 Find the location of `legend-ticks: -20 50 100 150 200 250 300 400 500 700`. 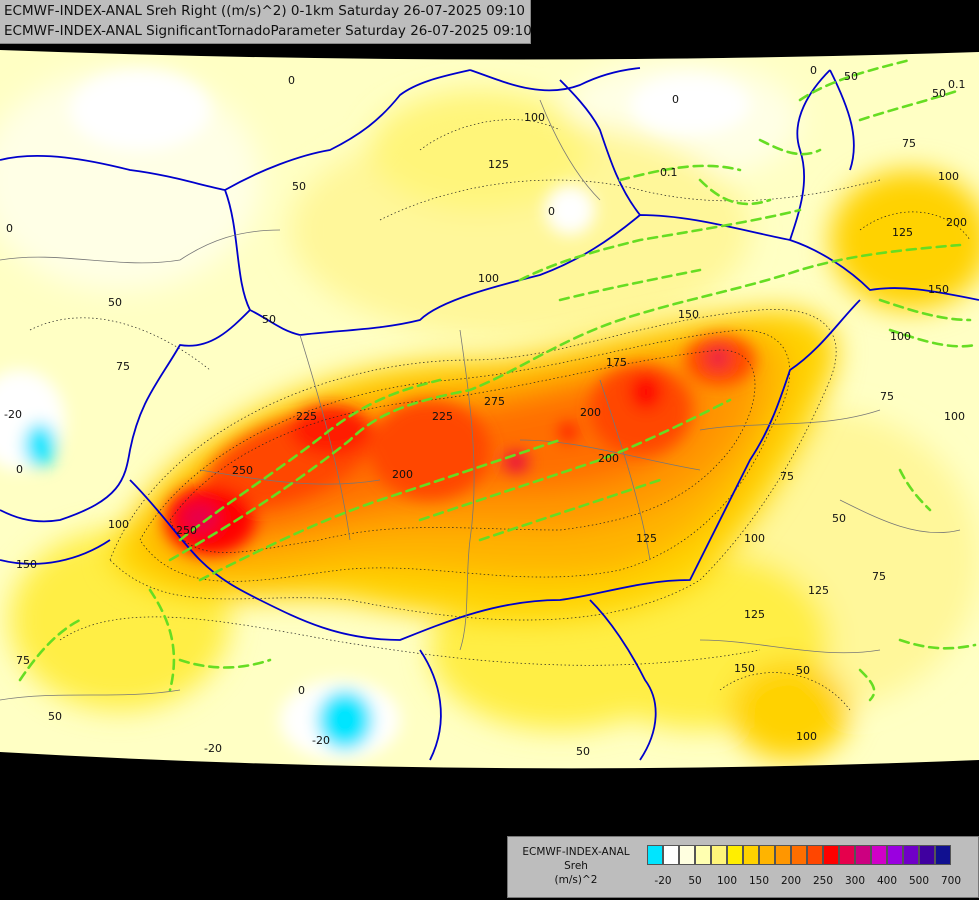

legend-ticks: -20 50 100 150 200 250 300 400 500 700 is located at coordinates (812, 882).